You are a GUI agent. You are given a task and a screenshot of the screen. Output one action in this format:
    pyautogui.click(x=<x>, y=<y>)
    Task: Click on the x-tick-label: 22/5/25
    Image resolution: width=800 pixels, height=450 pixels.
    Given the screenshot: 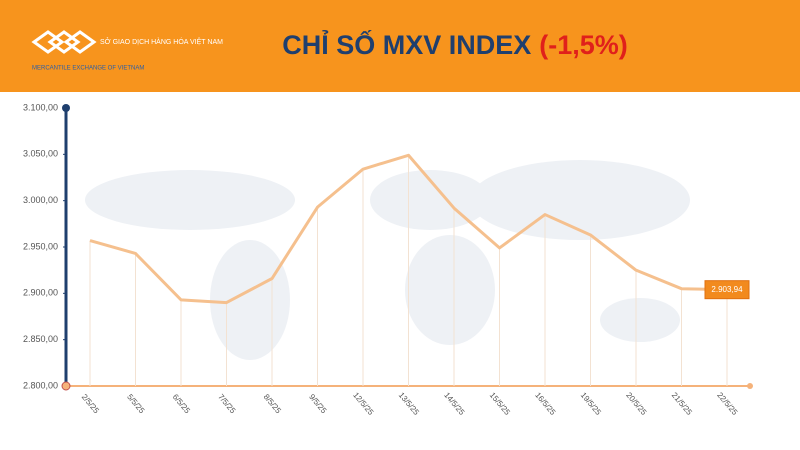 What is the action you would take?
    pyautogui.click(x=727, y=404)
    